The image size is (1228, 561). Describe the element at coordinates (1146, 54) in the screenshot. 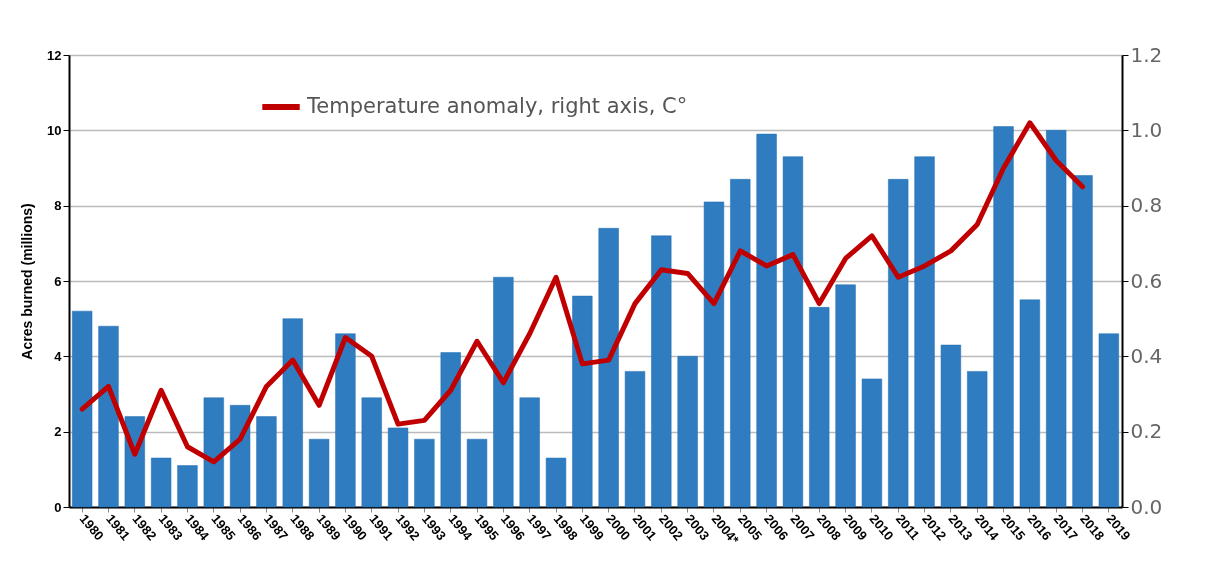

I see `y2-tick-label: 1.2` at that location.